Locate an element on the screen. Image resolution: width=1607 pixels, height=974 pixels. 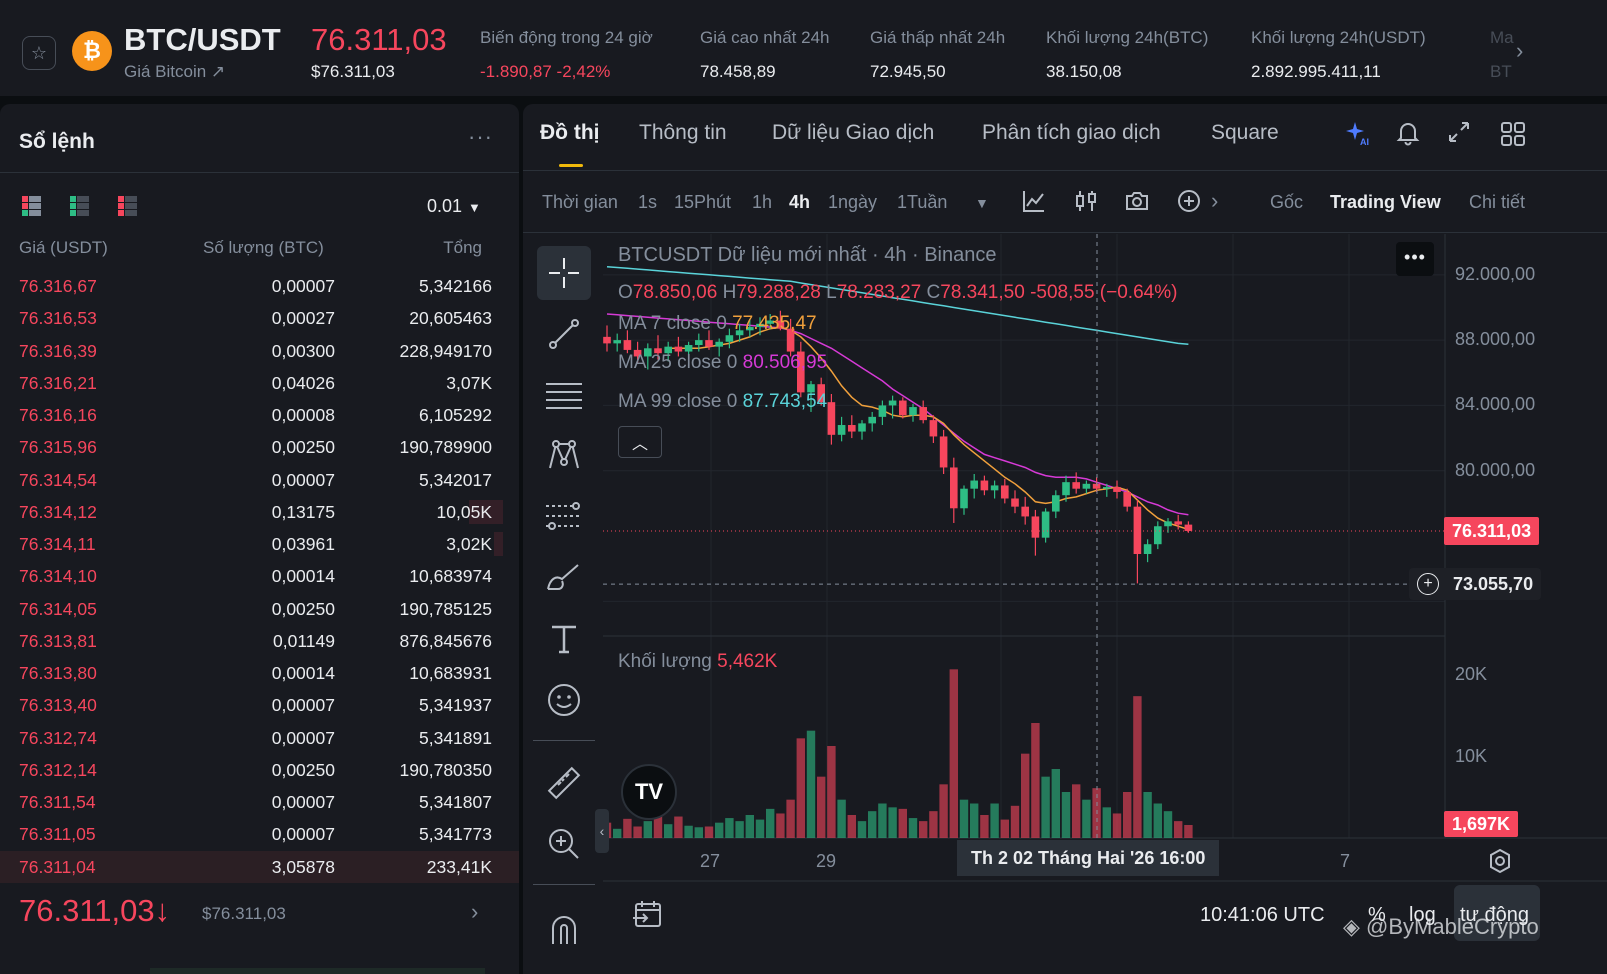
ask-row: 76.311,05 0,00007 5,341773 is located at coordinates (259, 834).